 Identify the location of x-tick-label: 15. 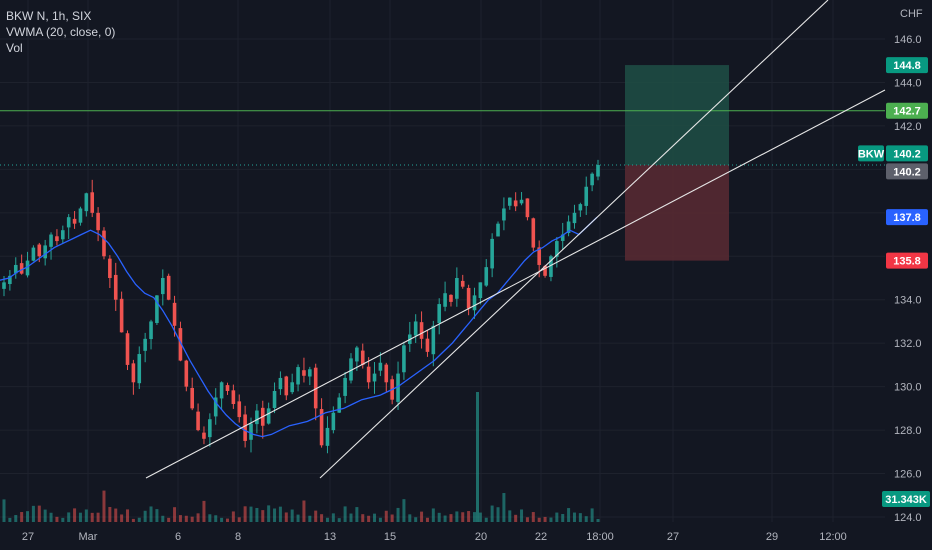
(390, 537).